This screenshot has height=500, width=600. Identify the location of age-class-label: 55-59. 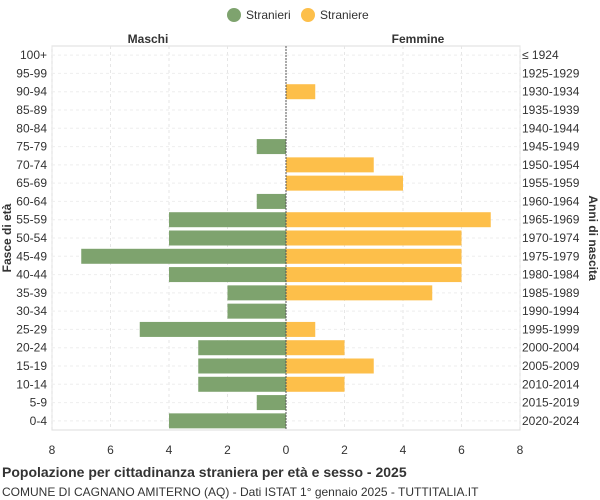
(31, 220).